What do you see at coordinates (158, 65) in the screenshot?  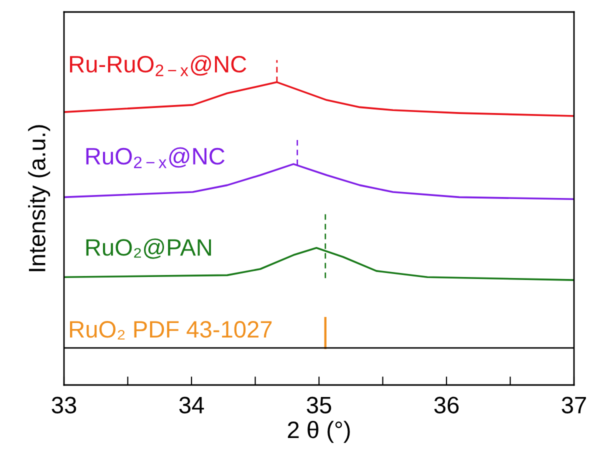 I see `series-label: Ru-RuO$_{2−x}$@NC` at bounding box center [158, 65].